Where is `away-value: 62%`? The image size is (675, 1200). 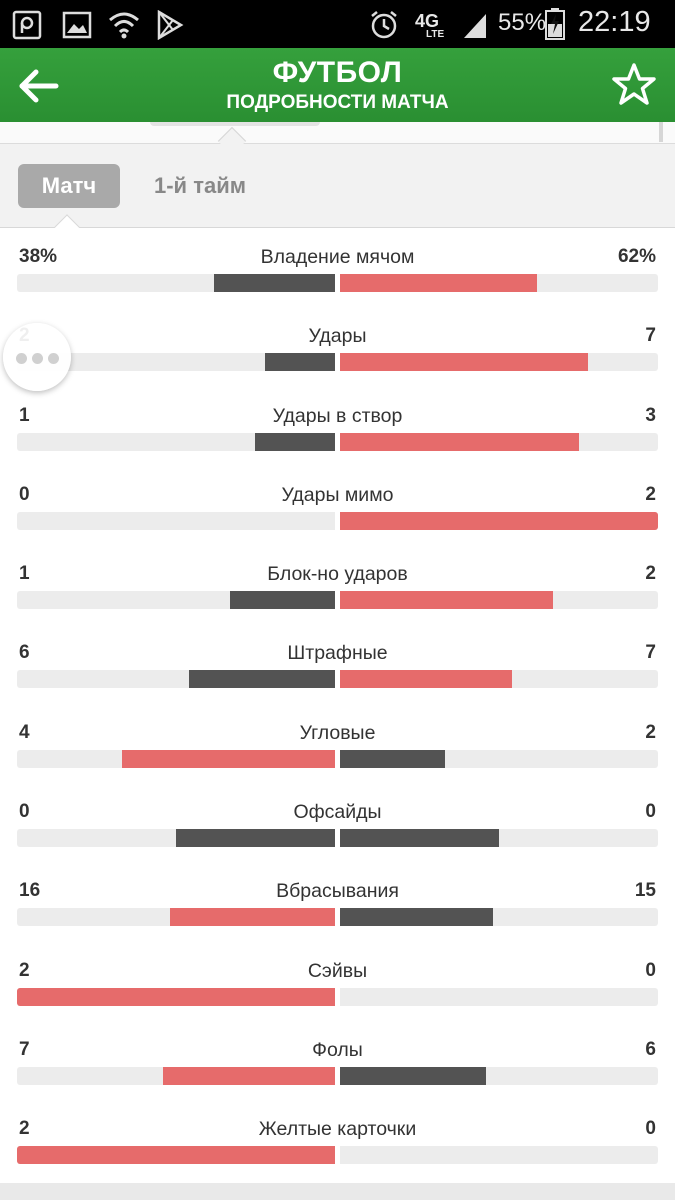 away-value: 62% is located at coordinates (636, 256).